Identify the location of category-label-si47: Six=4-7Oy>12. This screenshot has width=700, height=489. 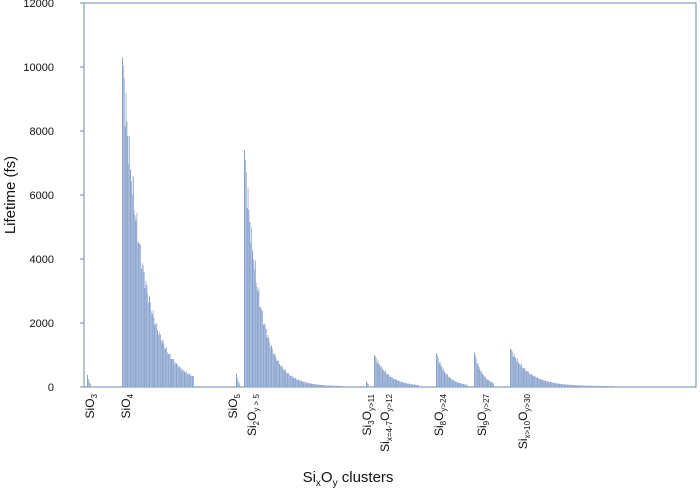
(386, 422).